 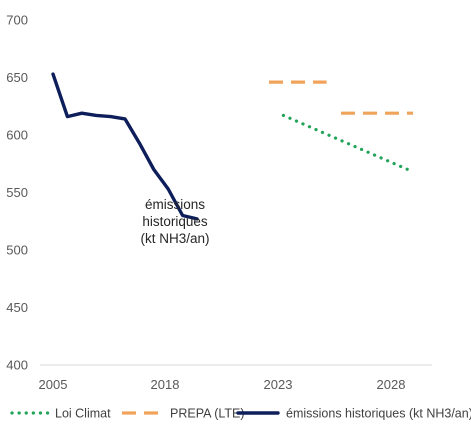 What do you see at coordinates (222, 384) in the screenshot?
I see `x-axis: 2005 2018 2023 2028` at bounding box center [222, 384].